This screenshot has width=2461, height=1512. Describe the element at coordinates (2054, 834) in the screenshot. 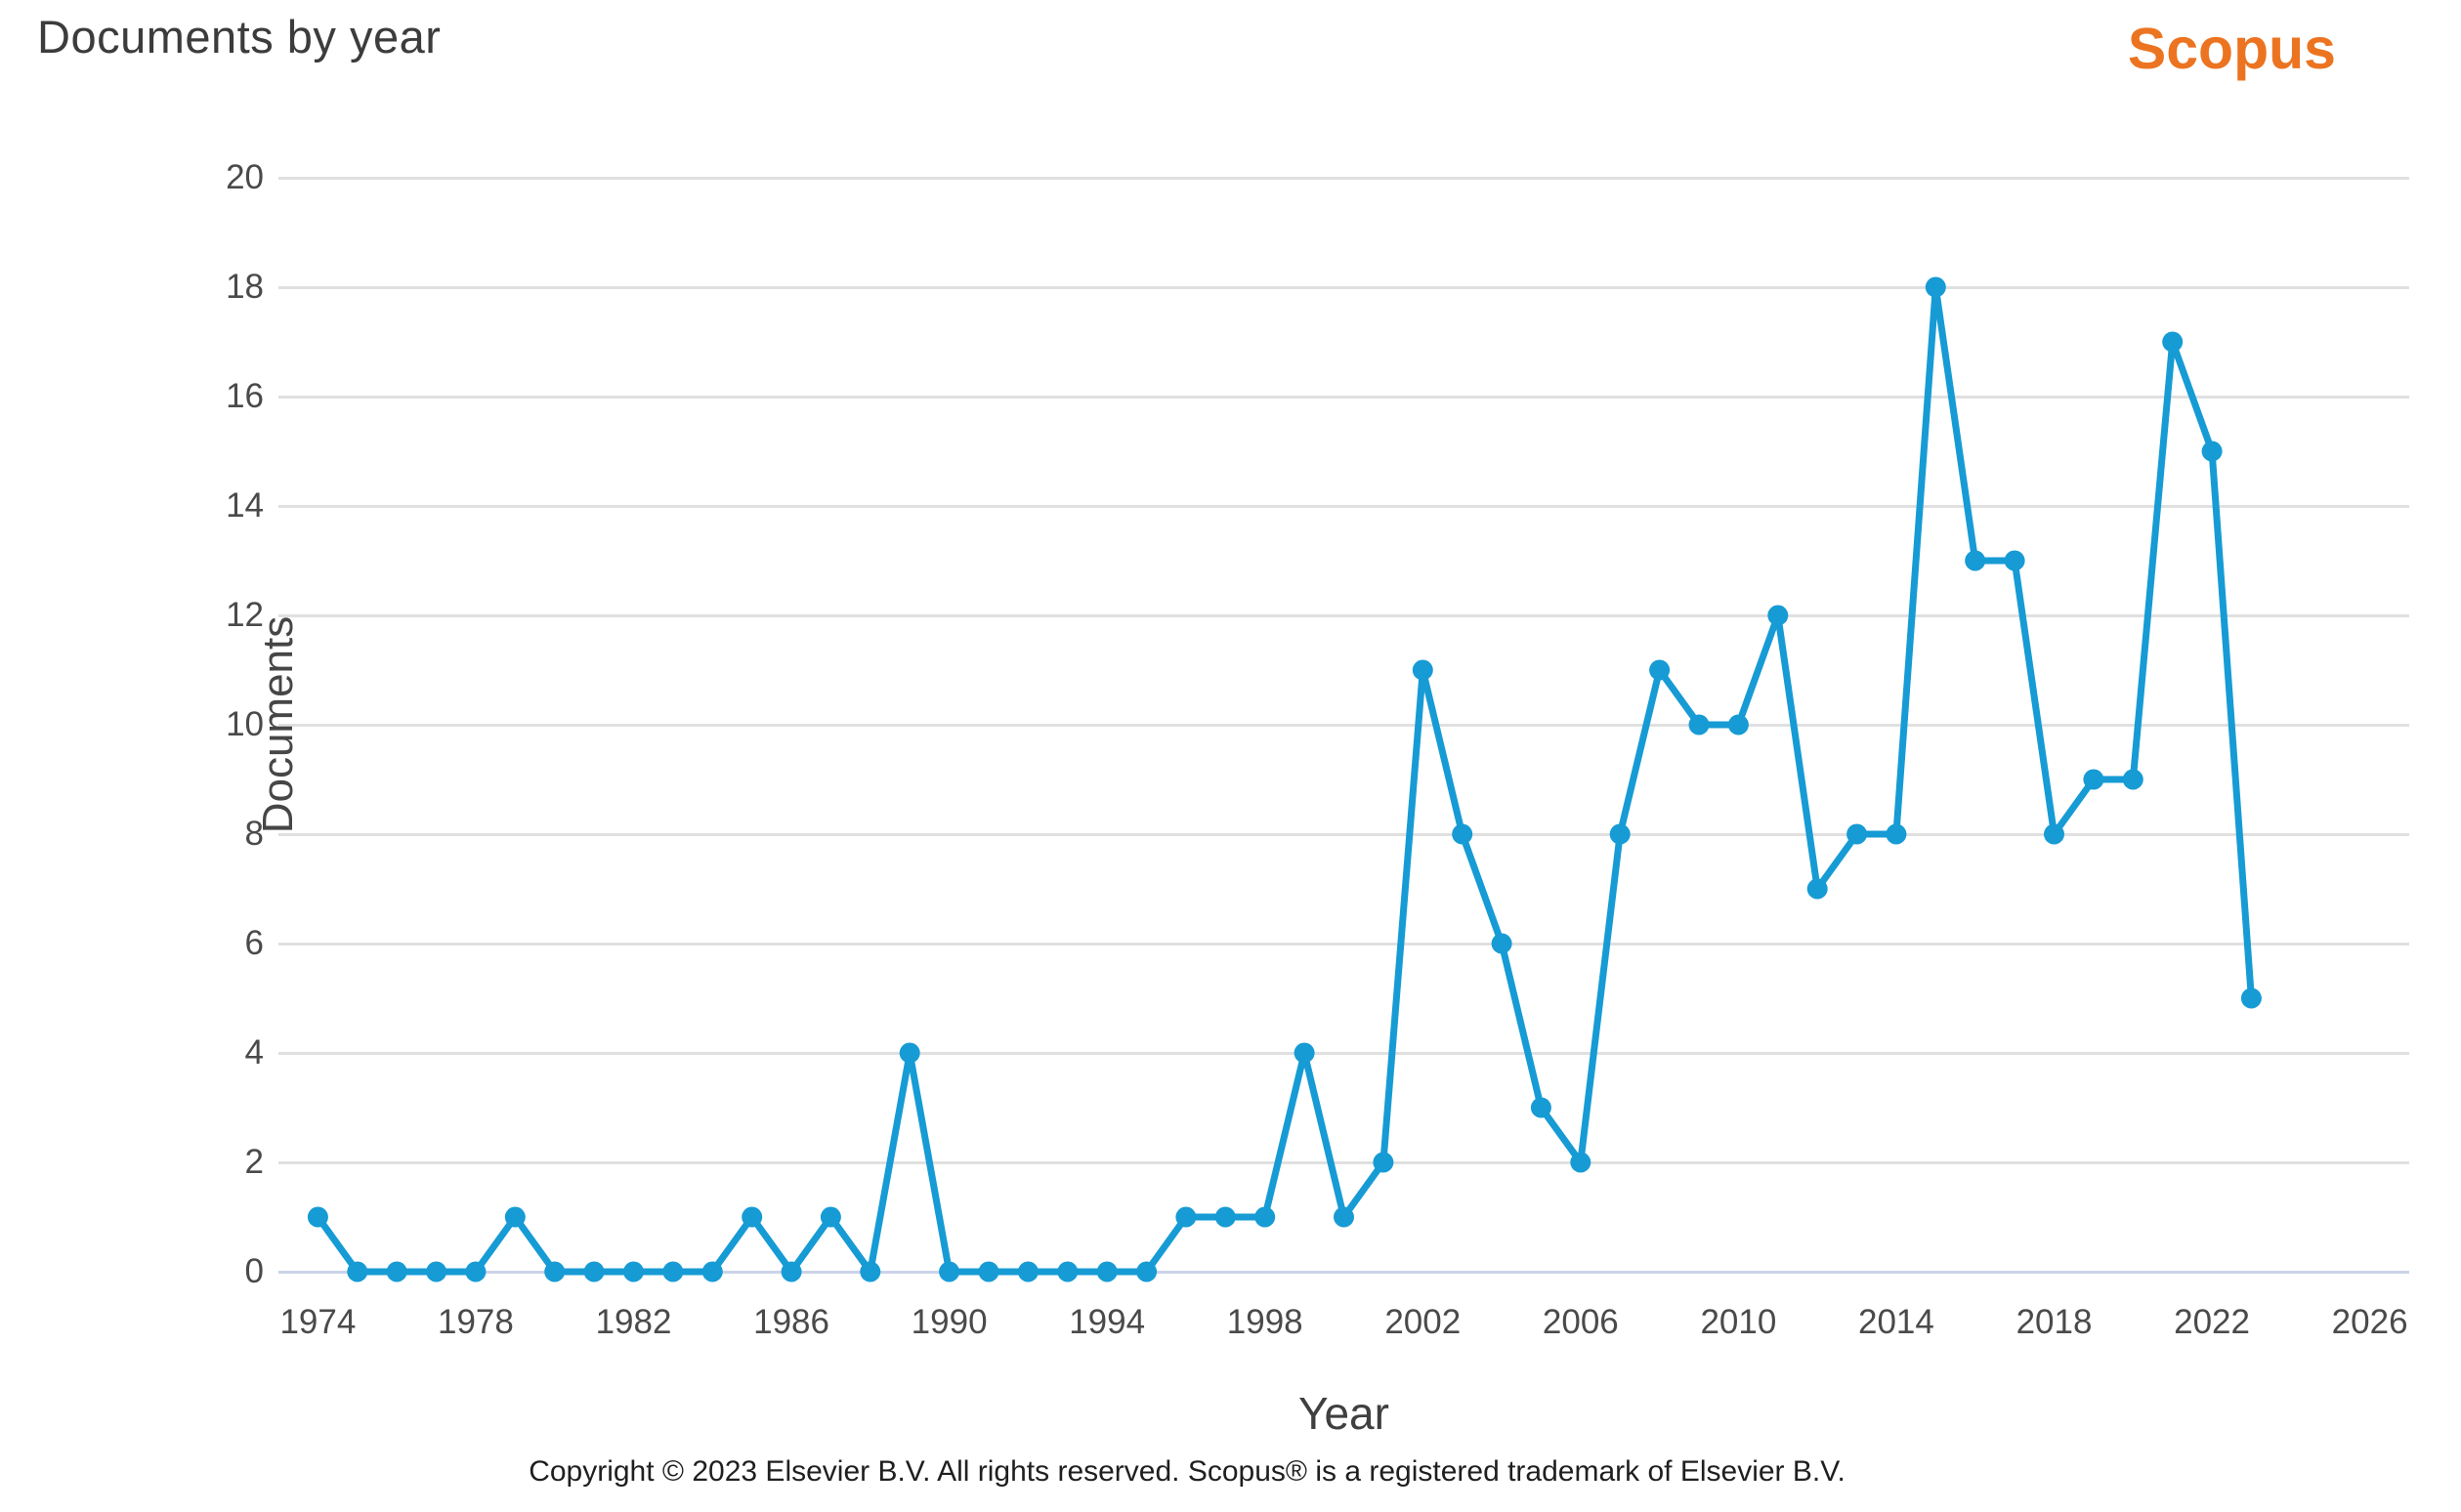

I see `data-point-2018` at that location.